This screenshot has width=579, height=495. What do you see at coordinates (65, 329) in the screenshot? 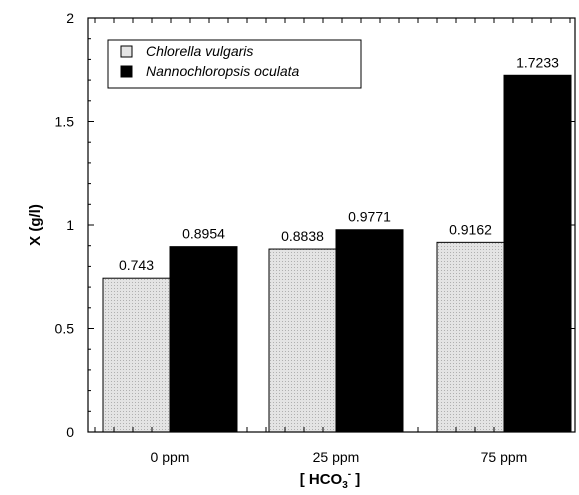
I see `y-tick-label-1: 0.5` at bounding box center [65, 329].